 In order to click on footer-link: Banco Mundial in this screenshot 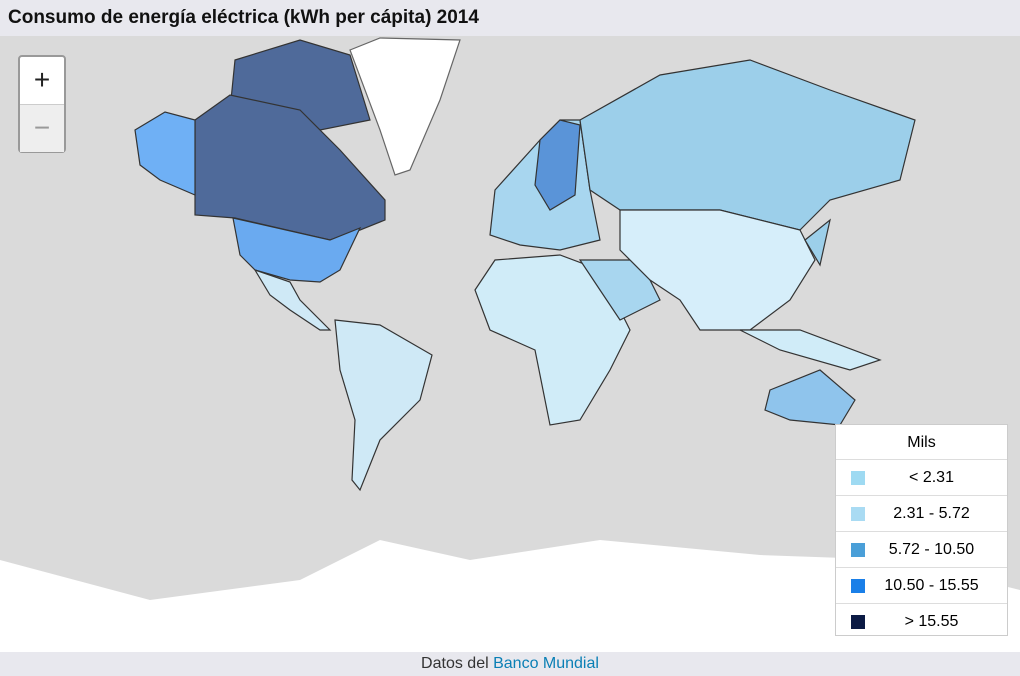, I will do `click(546, 663)`.